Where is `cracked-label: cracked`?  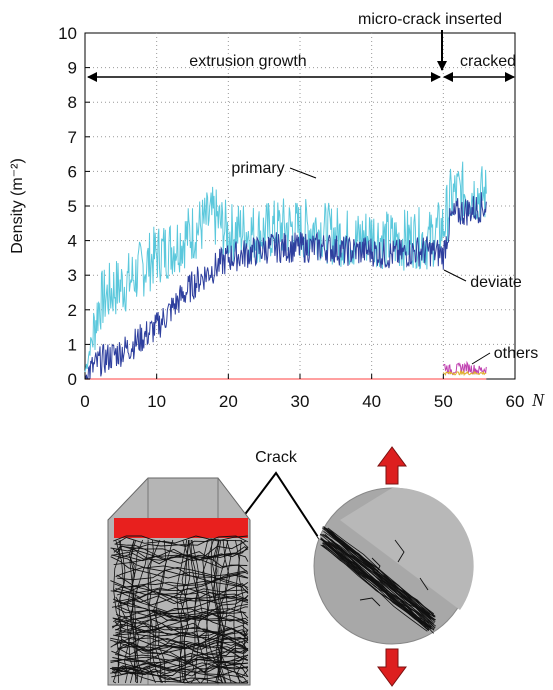 cracked-label: cracked is located at coordinates (488, 61).